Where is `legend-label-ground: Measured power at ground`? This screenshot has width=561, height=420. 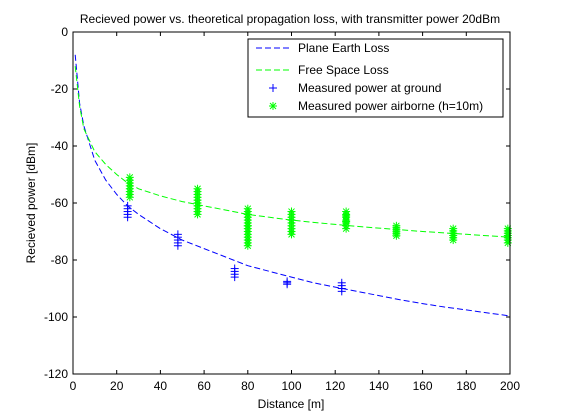
legend-label-ground: Measured power at ground is located at coordinates (369, 88).